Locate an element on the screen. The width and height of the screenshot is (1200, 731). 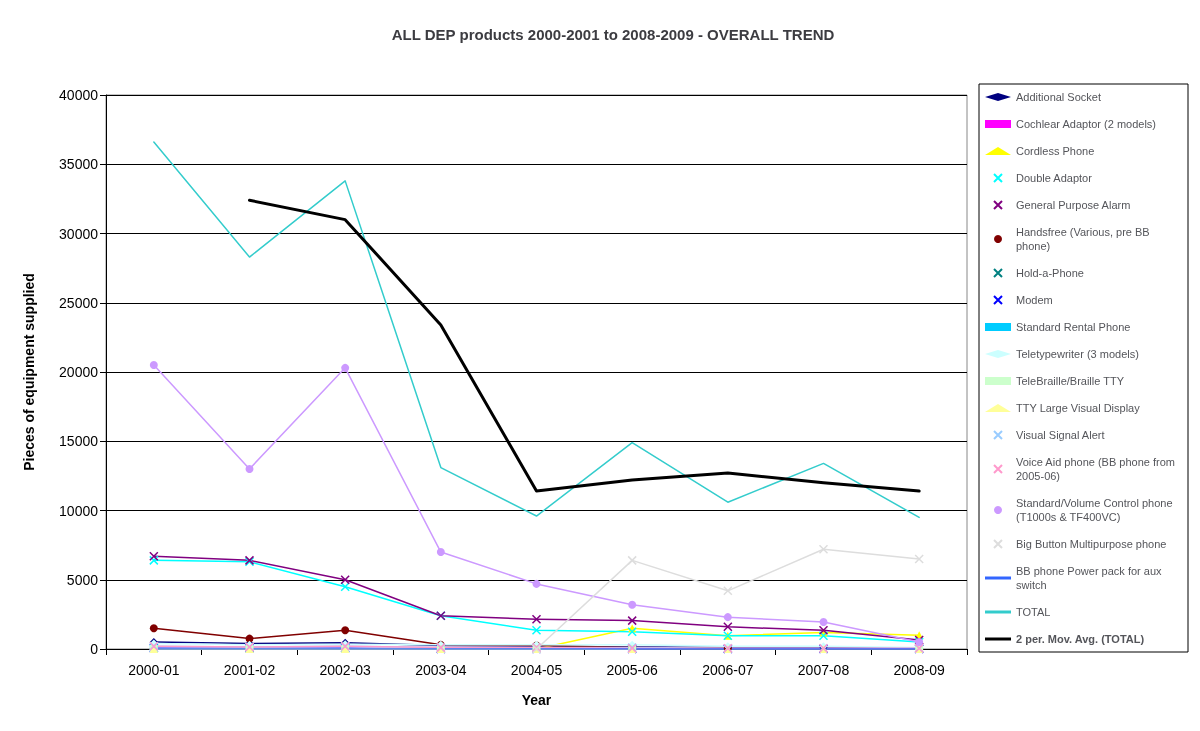
legend-label: Modem is located at coordinates (1034, 300).